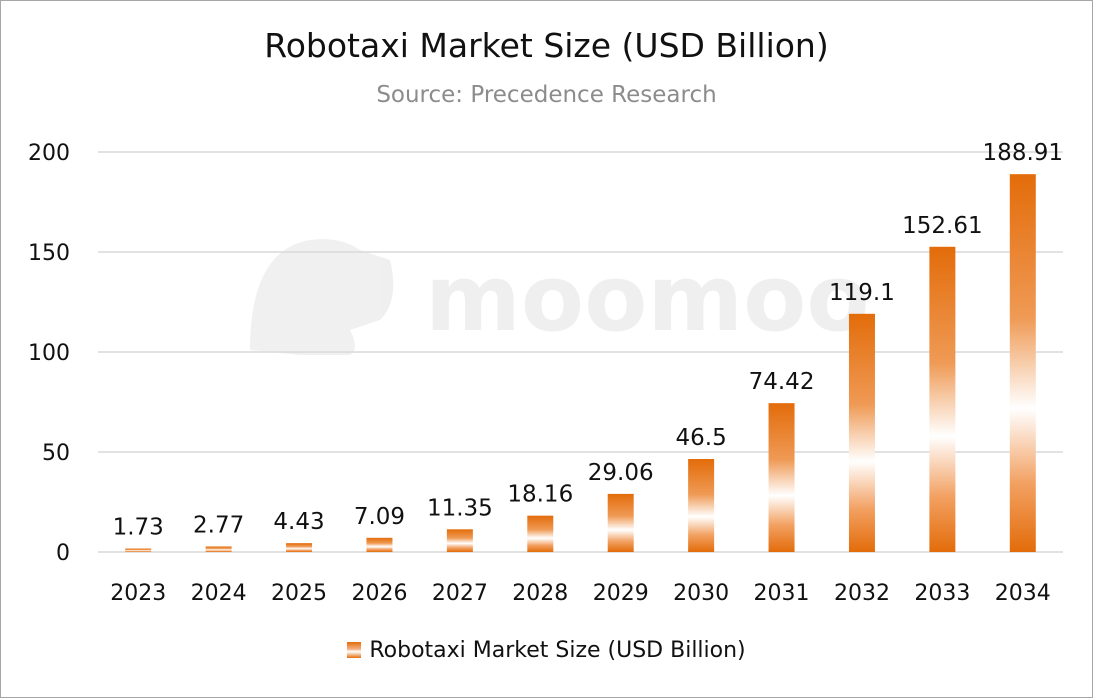 The height and width of the screenshot is (698, 1093). What do you see at coordinates (557, 650) in the screenshot?
I see `legend-label: Robotaxi Market Size (USD Billion)` at bounding box center [557, 650].